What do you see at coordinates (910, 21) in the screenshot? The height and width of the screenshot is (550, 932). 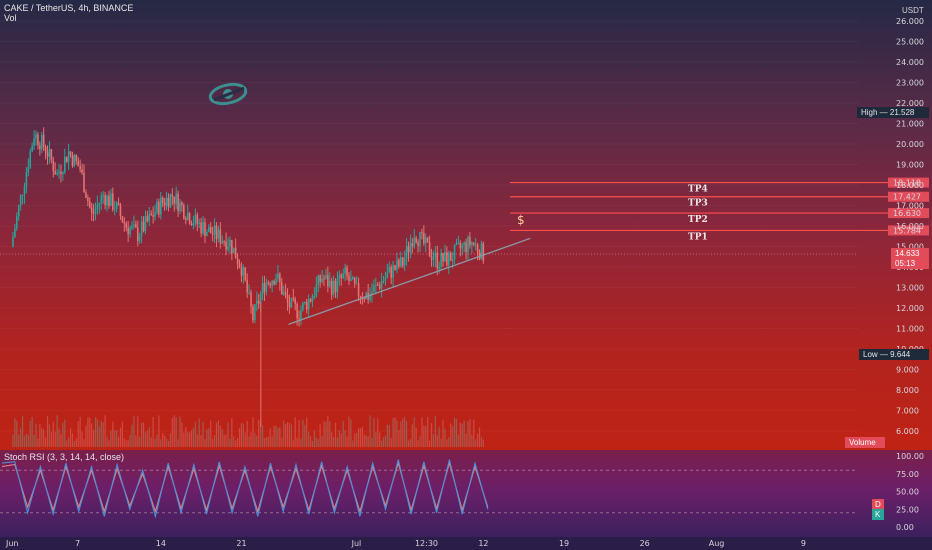 I see `price-tick-label: 26.000` at bounding box center [910, 21].